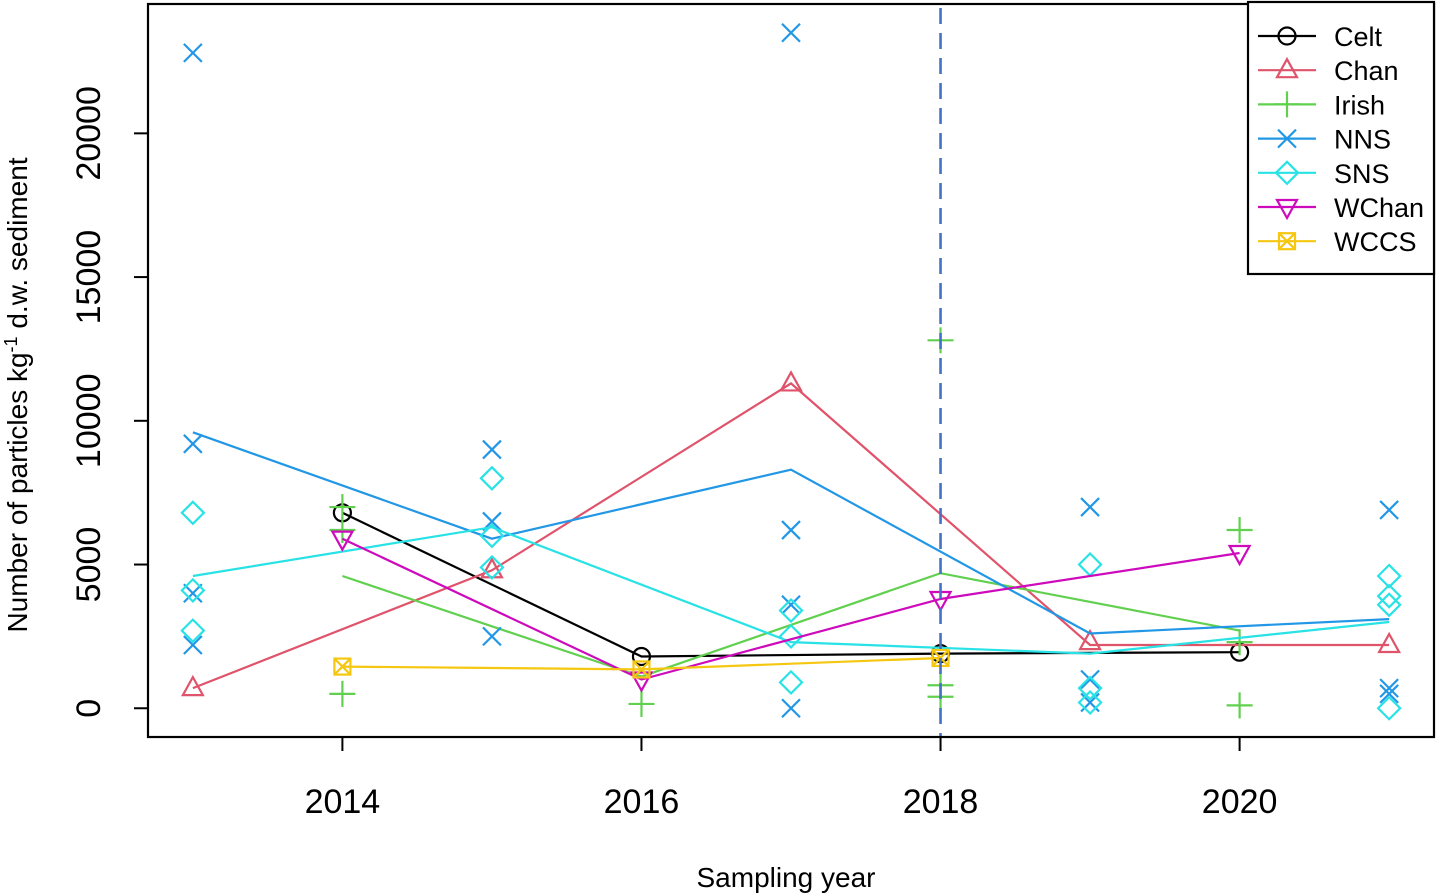  What do you see at coordinates (1090, 702) in the screenshot?
I see `data-point-sns-11-shape` at bounding box center [1090, 702].